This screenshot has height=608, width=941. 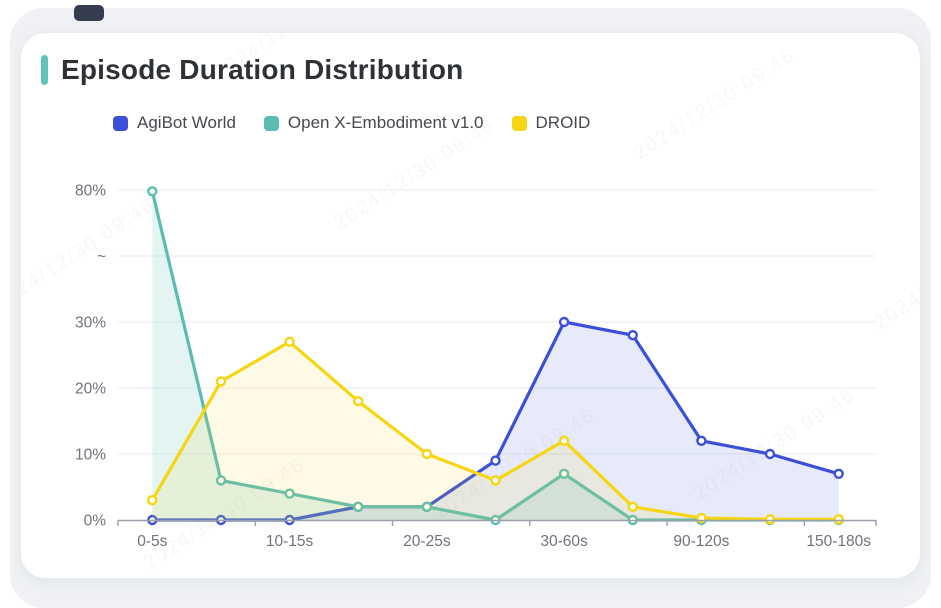 What do you see at coordinates (90, 323) in the screenshot?
I see `y-axis-tick-label: 30%` at bounding box center [90, 323].